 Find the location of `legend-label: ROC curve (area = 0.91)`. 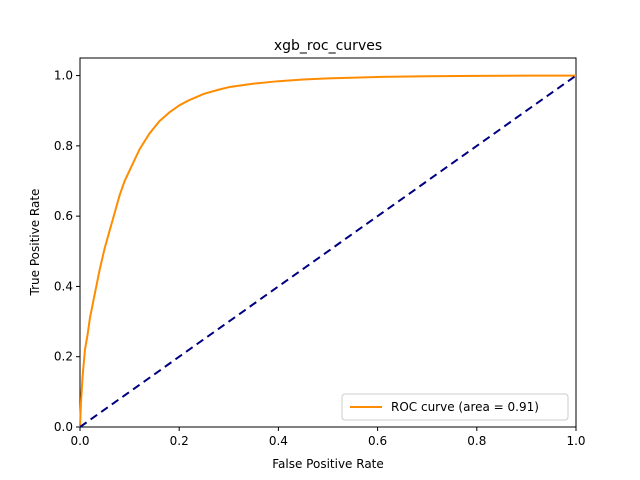

legend-label: ROC curve (area = 0.91) is located at coordinates (465, 407).